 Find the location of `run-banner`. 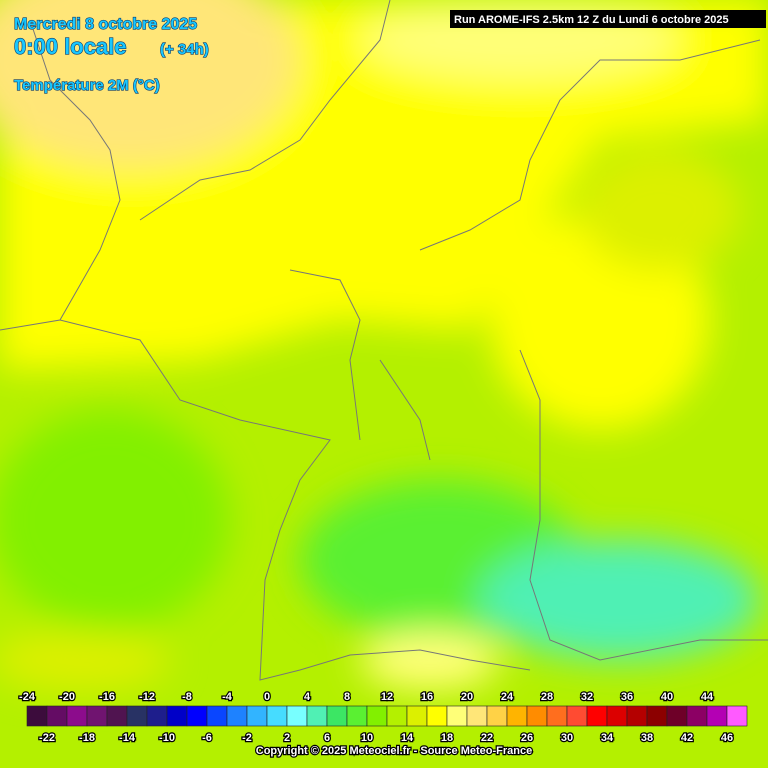

run-banner is located at coordinates (608, 19).